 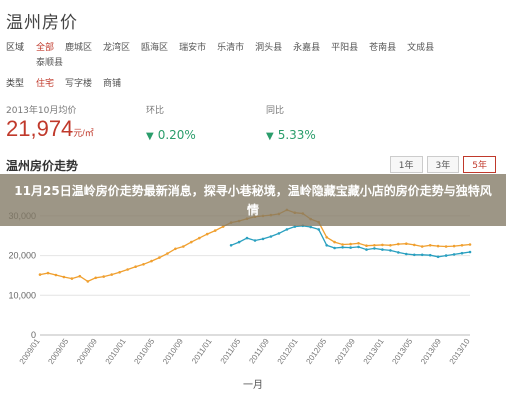 What do you see at coordinates (87, 351) in the screenshot?
I see `x-tick-label-2: 2009/09` at bounding box center [87, 351].